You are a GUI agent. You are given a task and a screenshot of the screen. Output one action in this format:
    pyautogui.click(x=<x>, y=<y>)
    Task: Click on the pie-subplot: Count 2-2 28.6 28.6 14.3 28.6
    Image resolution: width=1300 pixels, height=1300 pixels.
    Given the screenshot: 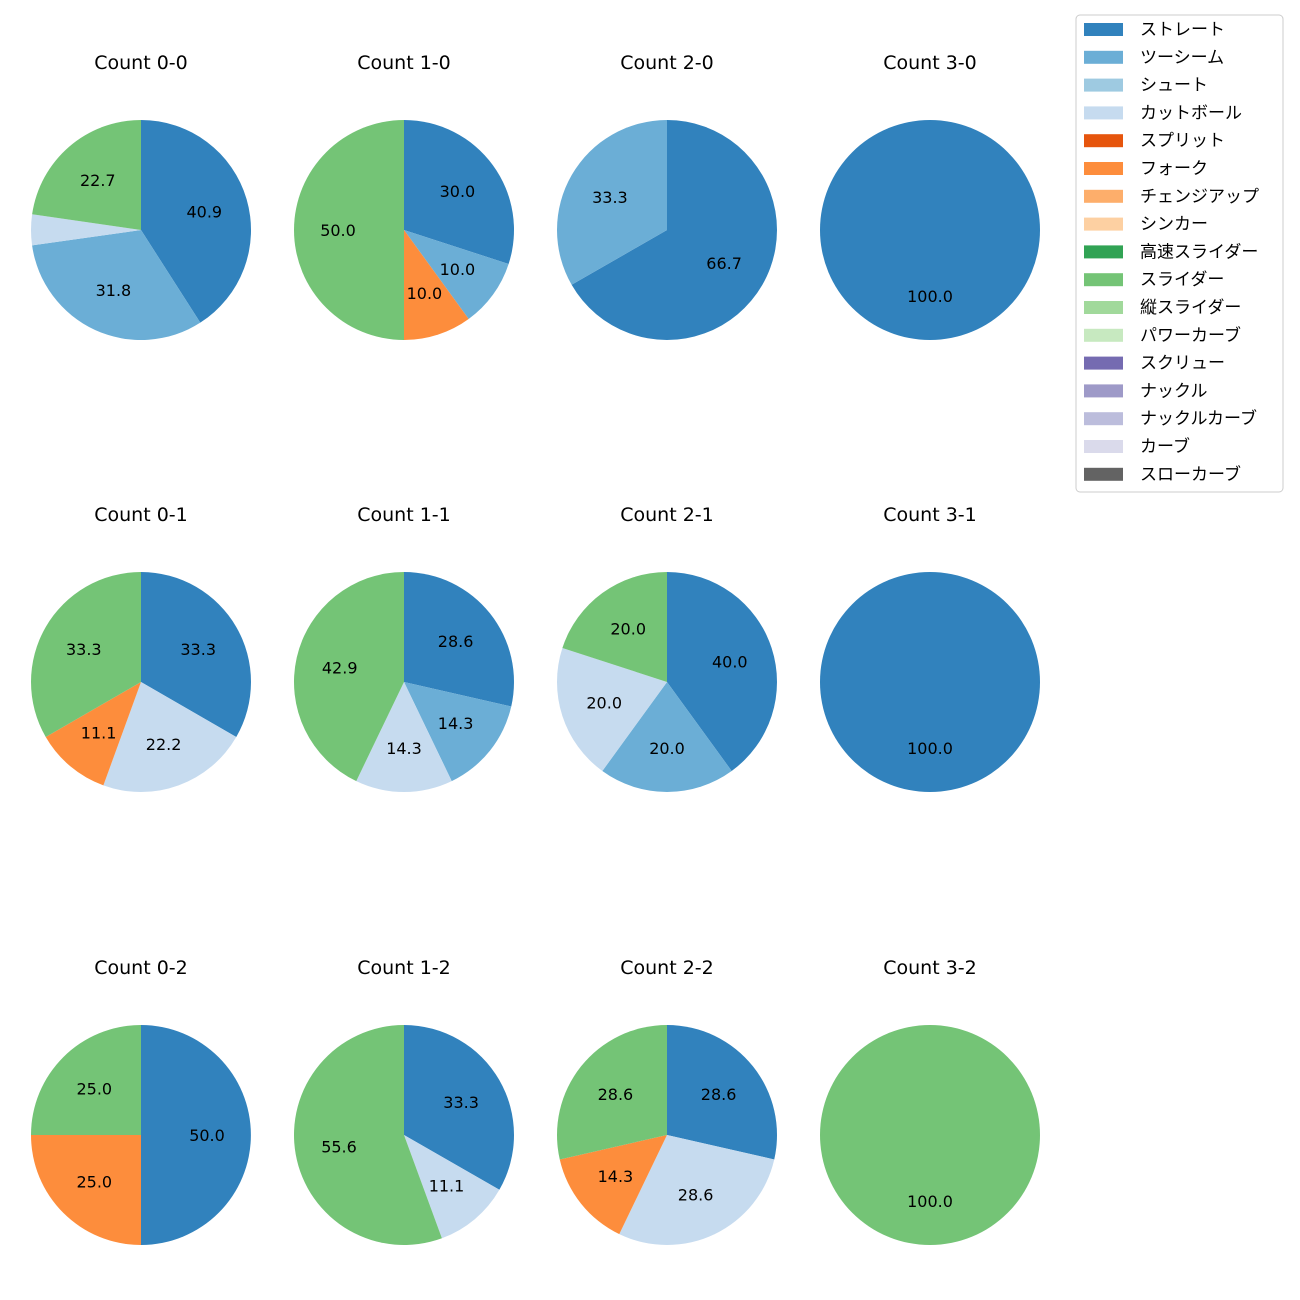 What is the action you would take?
    pyautogui.click(x=667, y=1101)
    